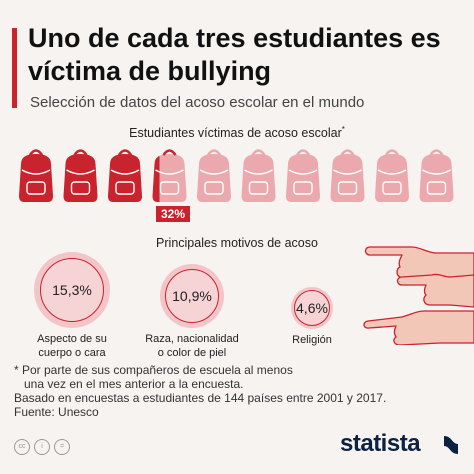 Image resolution: width=474 pixels, height=474 pixels. Describe the element at coordinates (192, 353) in the screenshot. I see `motive-category-line: o color de piel` at that location.